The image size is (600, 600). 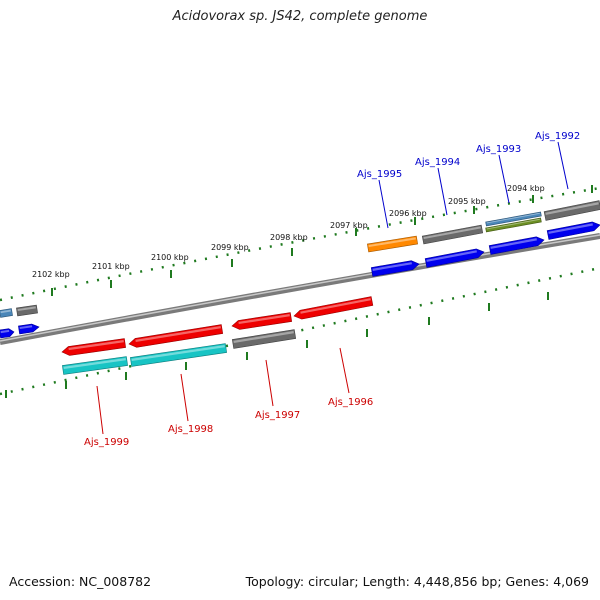 I want to click on tick-label-2095: 2095 kbp, so click(x=467, y=201).